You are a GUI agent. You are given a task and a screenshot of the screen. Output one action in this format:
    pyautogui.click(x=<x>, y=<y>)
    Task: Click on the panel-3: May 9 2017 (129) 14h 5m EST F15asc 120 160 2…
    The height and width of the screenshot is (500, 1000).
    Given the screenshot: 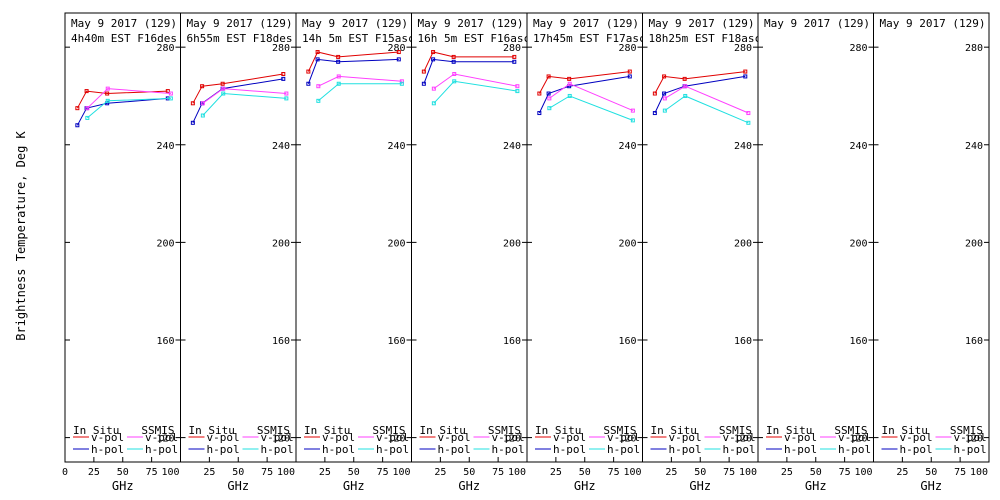 What is the action you would take?
    pyautogui.click(x=353, y=252)
    